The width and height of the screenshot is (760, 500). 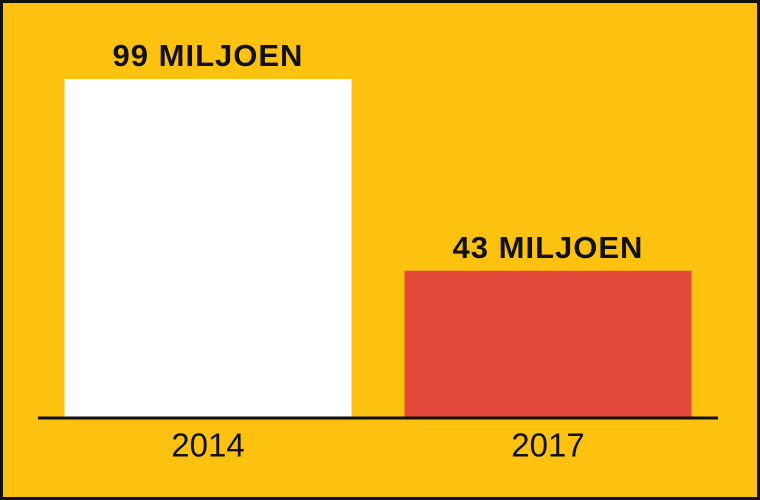 I want to click on value-label: 43 MILJOEN, so click(x=548, y=247).